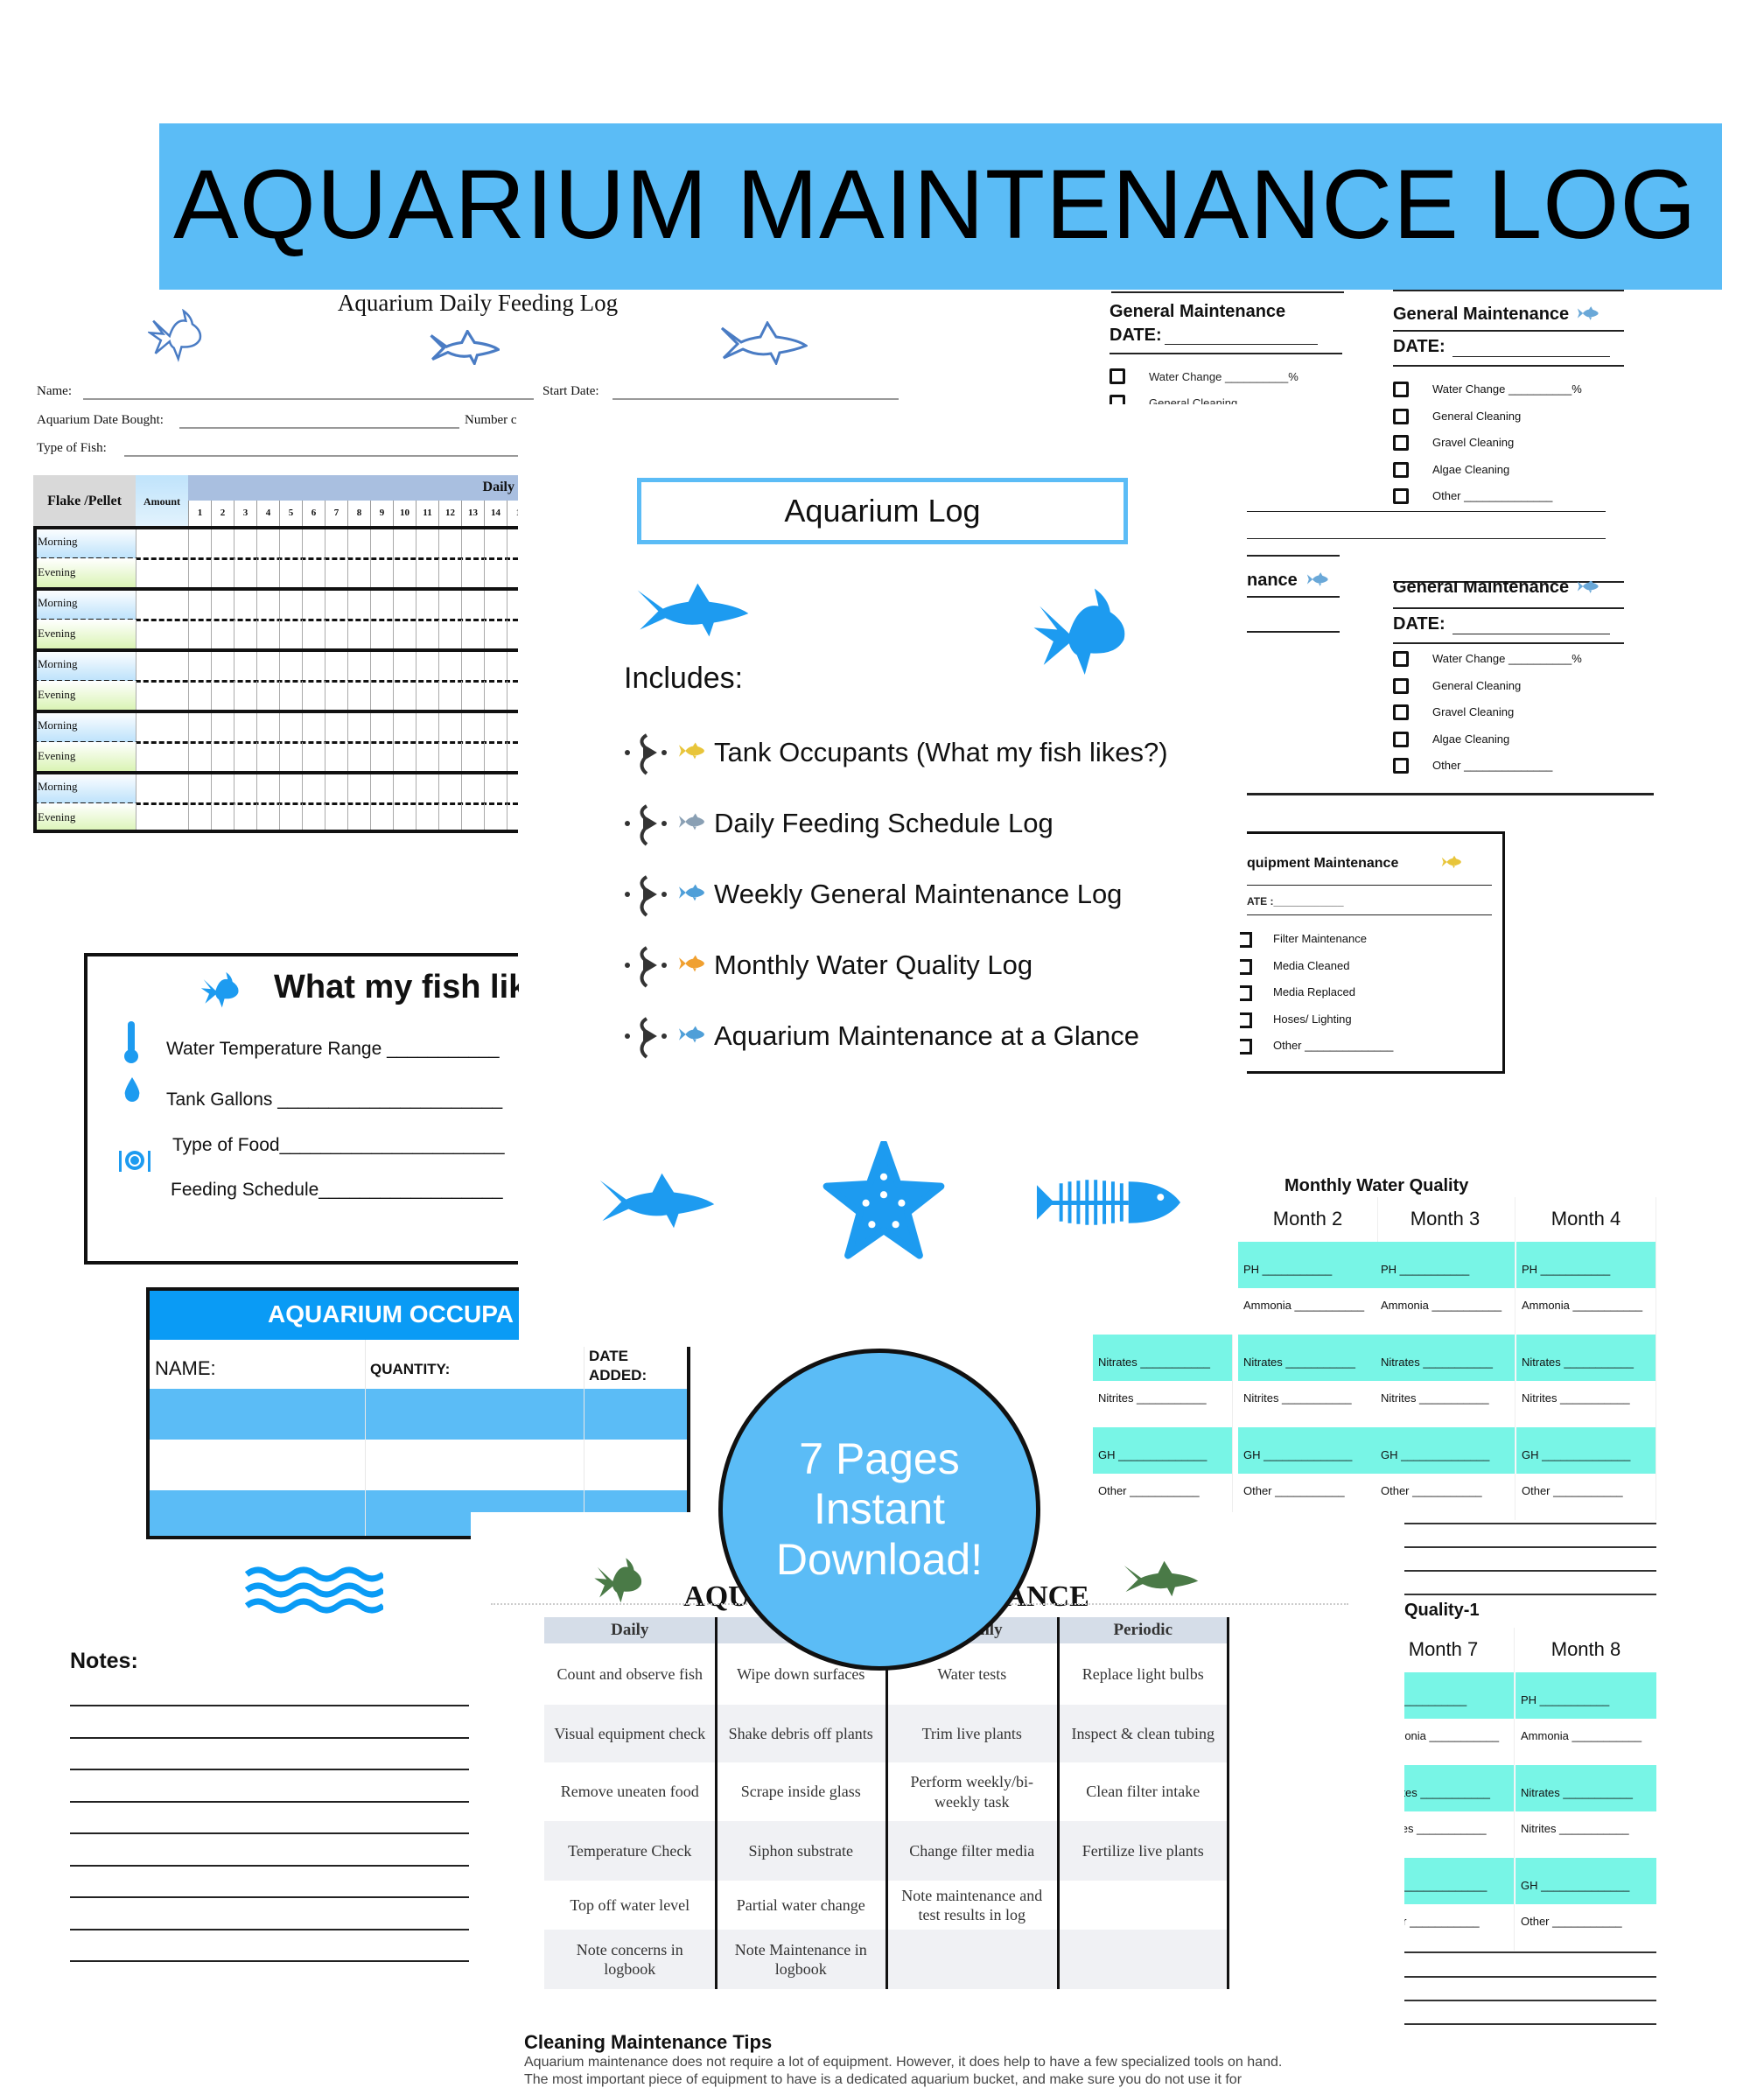 The width and height of the screenshot is (1764, 2088). What do you see at coordinates (879, 1510) in the screenshot?
I see `download-badge: 7 Pages Instant Download!` at bounding box center [879, 1510].